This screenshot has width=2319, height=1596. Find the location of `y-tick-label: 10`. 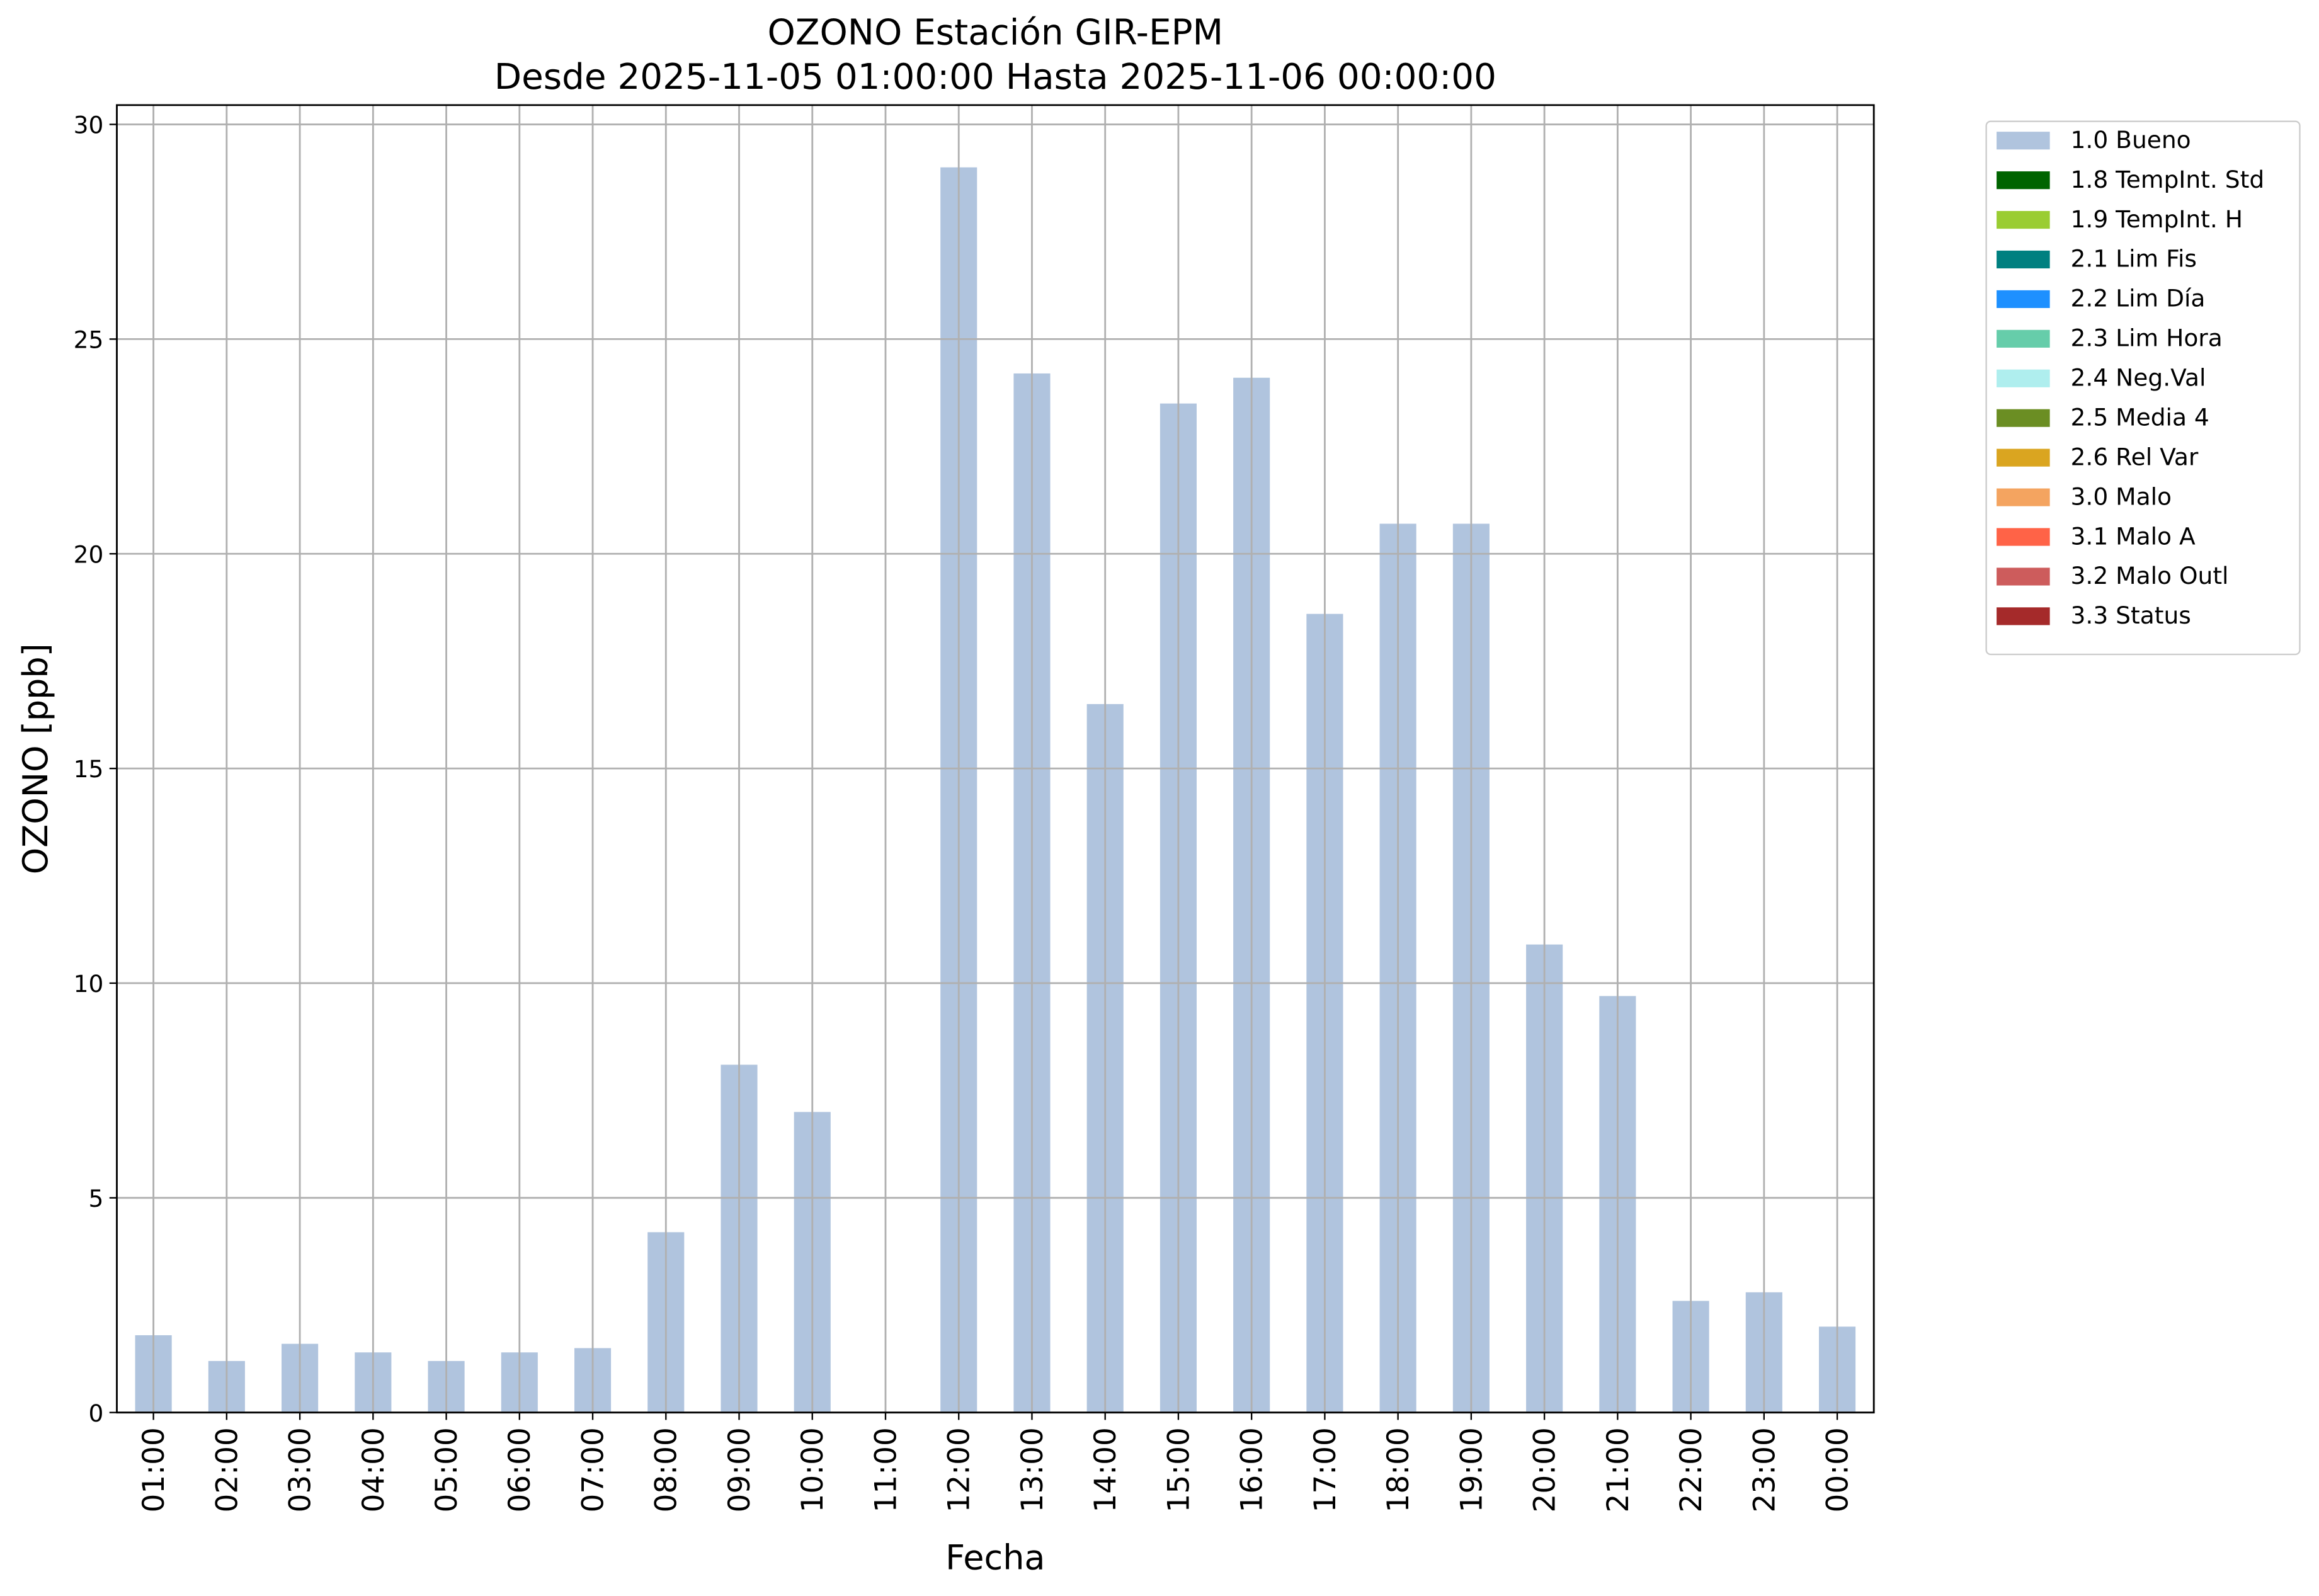

y-tick-label: 10 is located at coordinates (89, 984).